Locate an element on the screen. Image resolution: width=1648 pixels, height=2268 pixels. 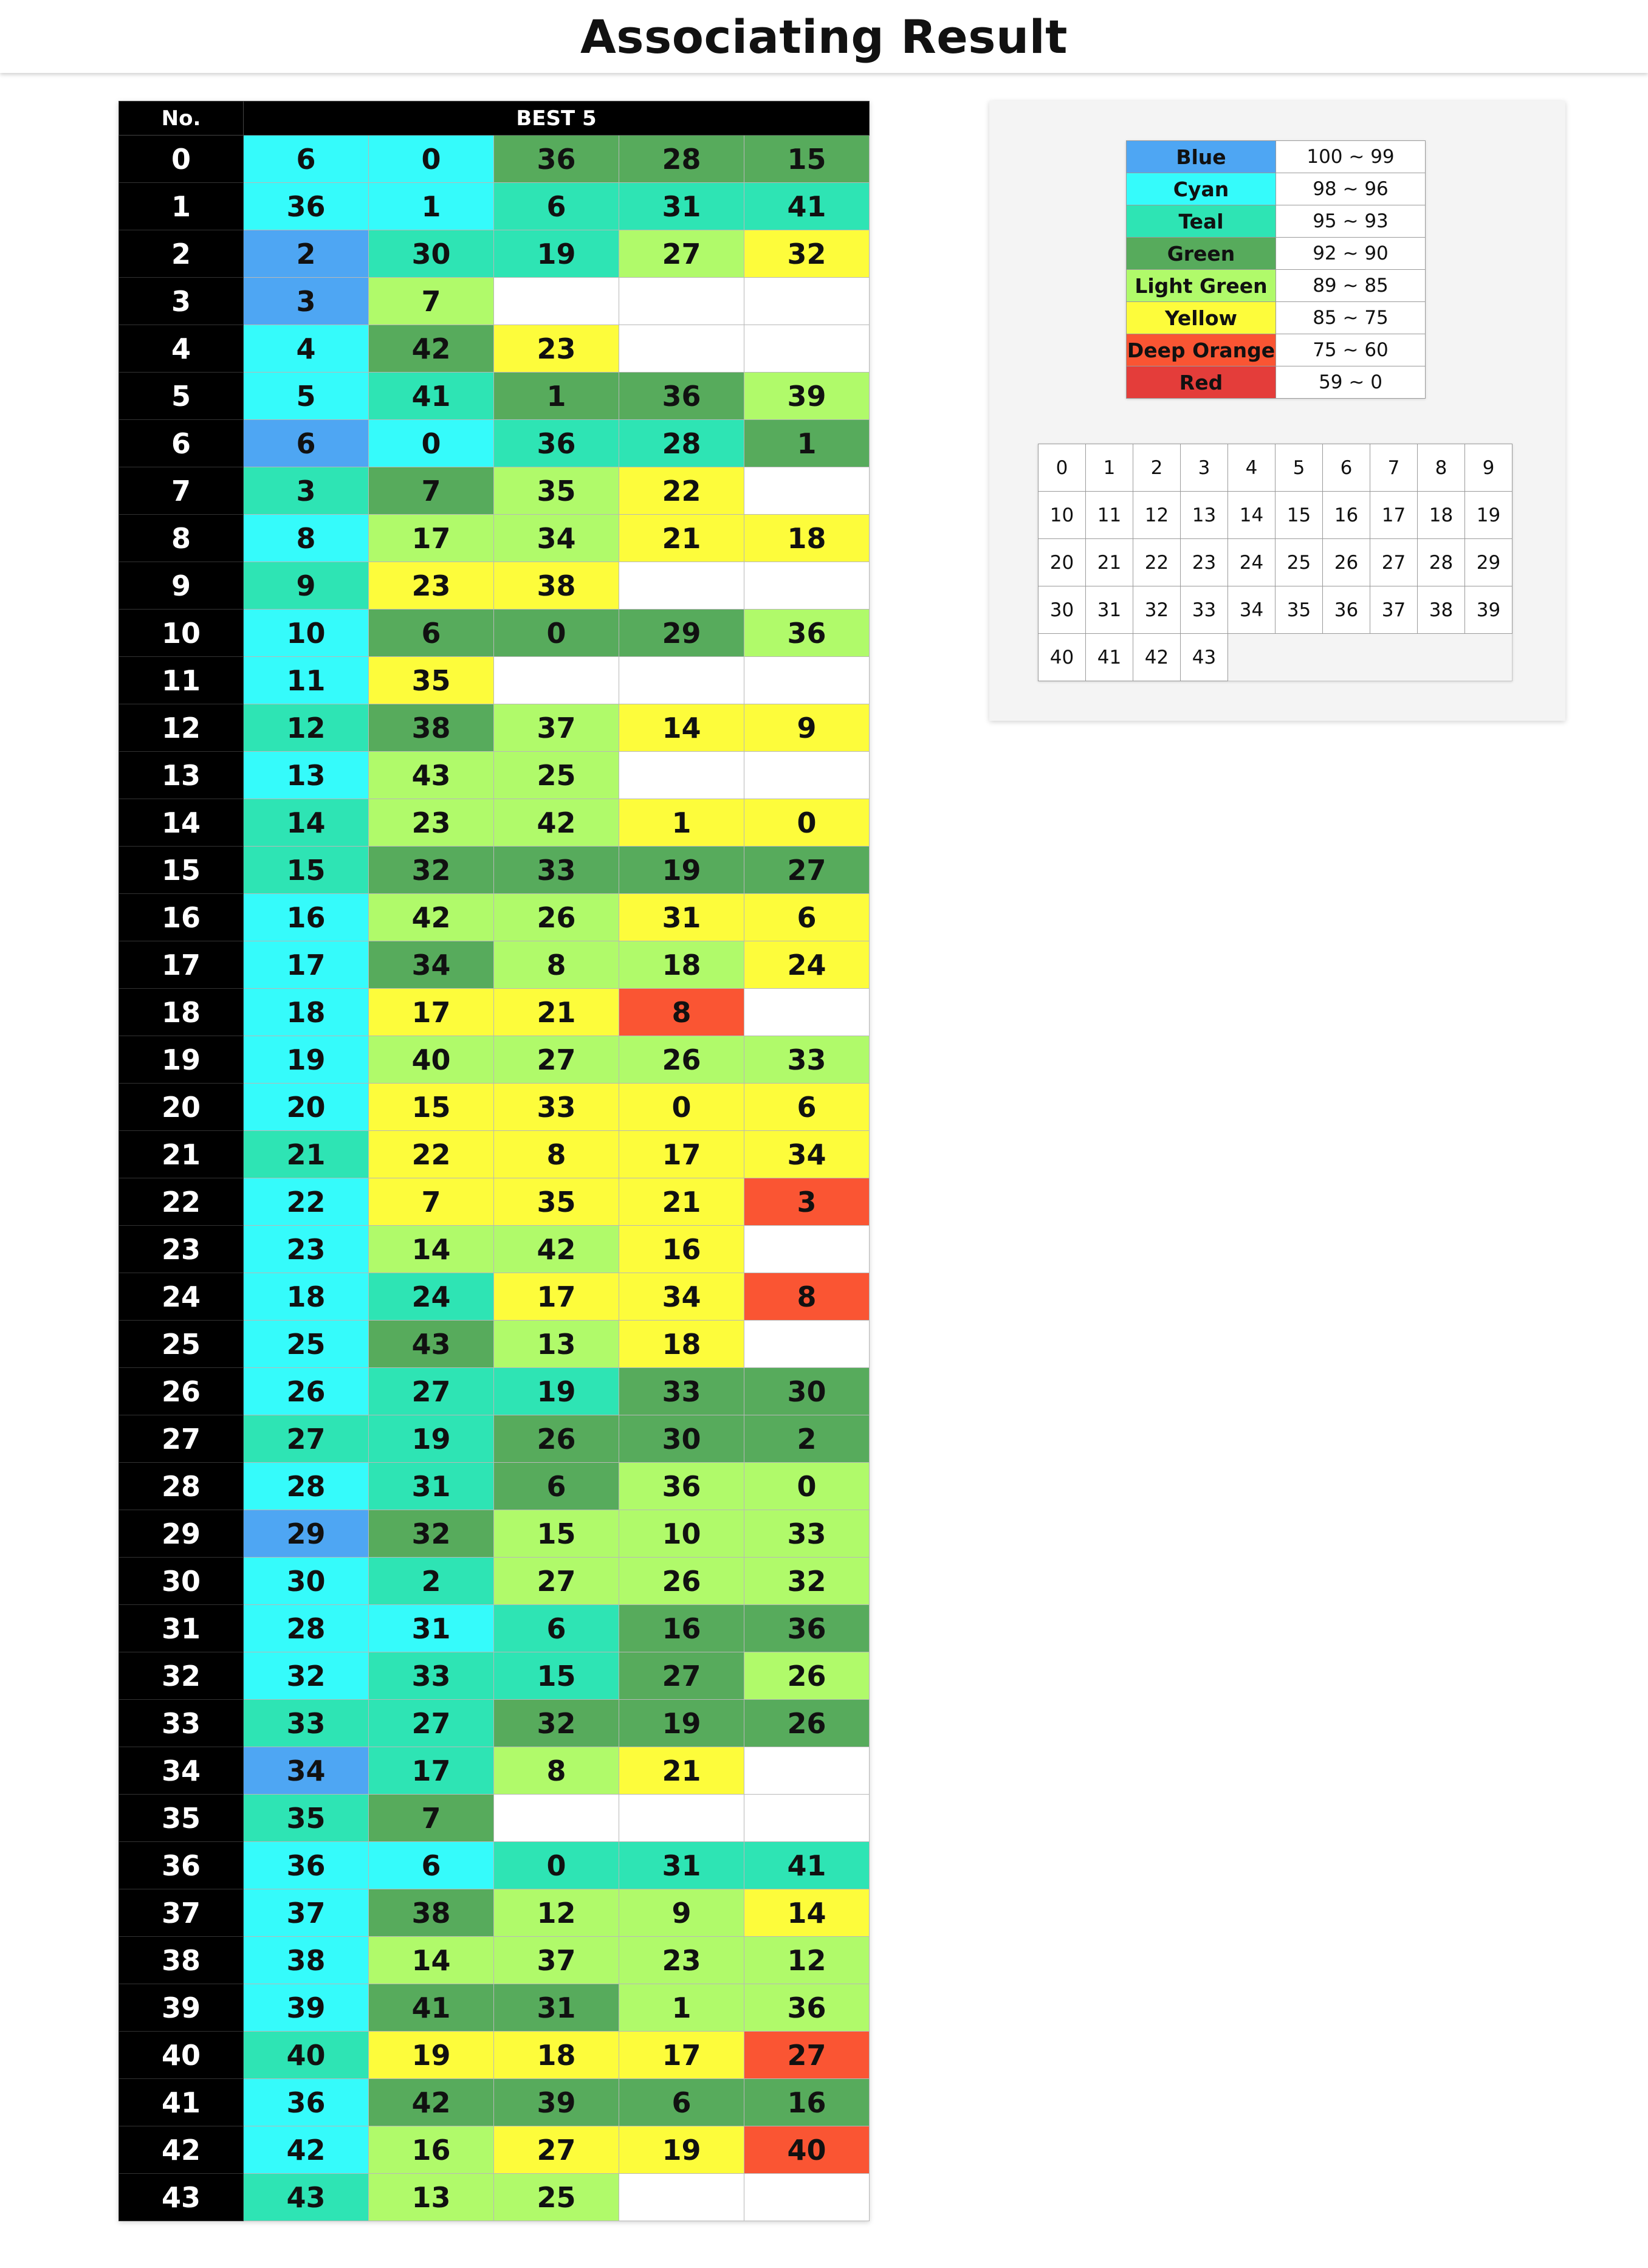
table-row: 20 20 15 33 0 6 is located at coordinates (494, 1107).